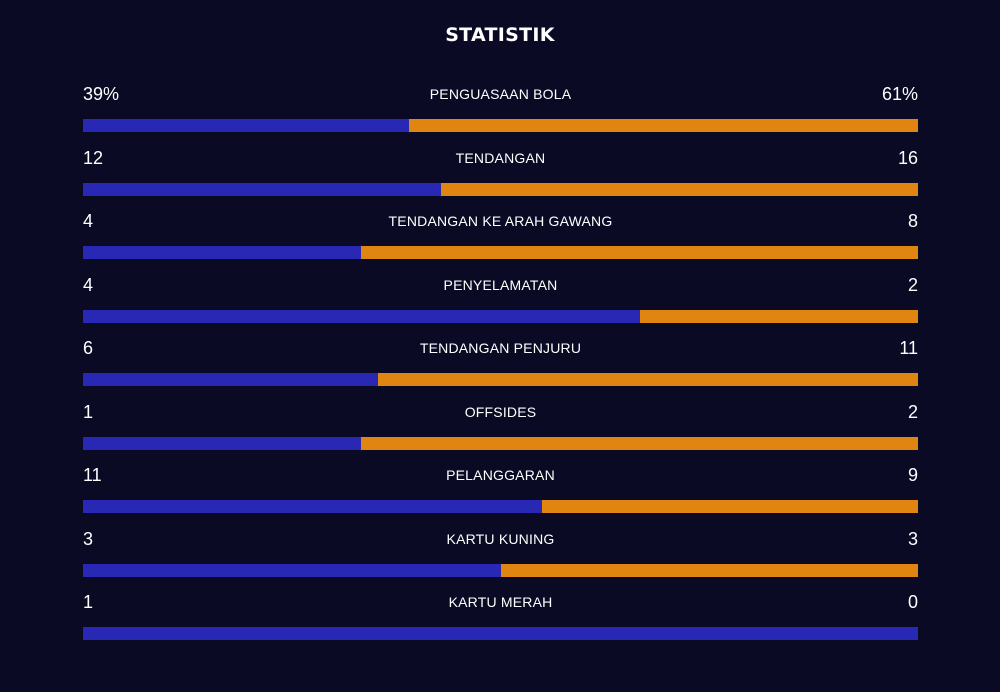 The image size is (1000, 692). What do you see at coordinates (88, 348) in the screenshot?
I see `home-value: 6` at bounding box center [88, 348].